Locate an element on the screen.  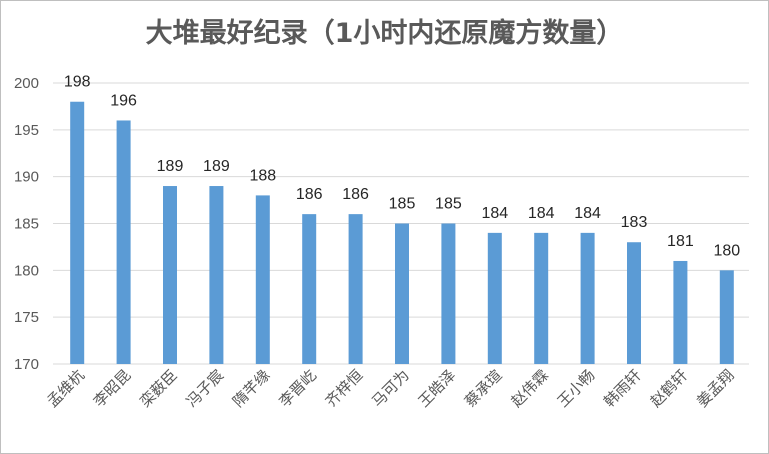
data-label: 198 is located at coordinates (77, 82).